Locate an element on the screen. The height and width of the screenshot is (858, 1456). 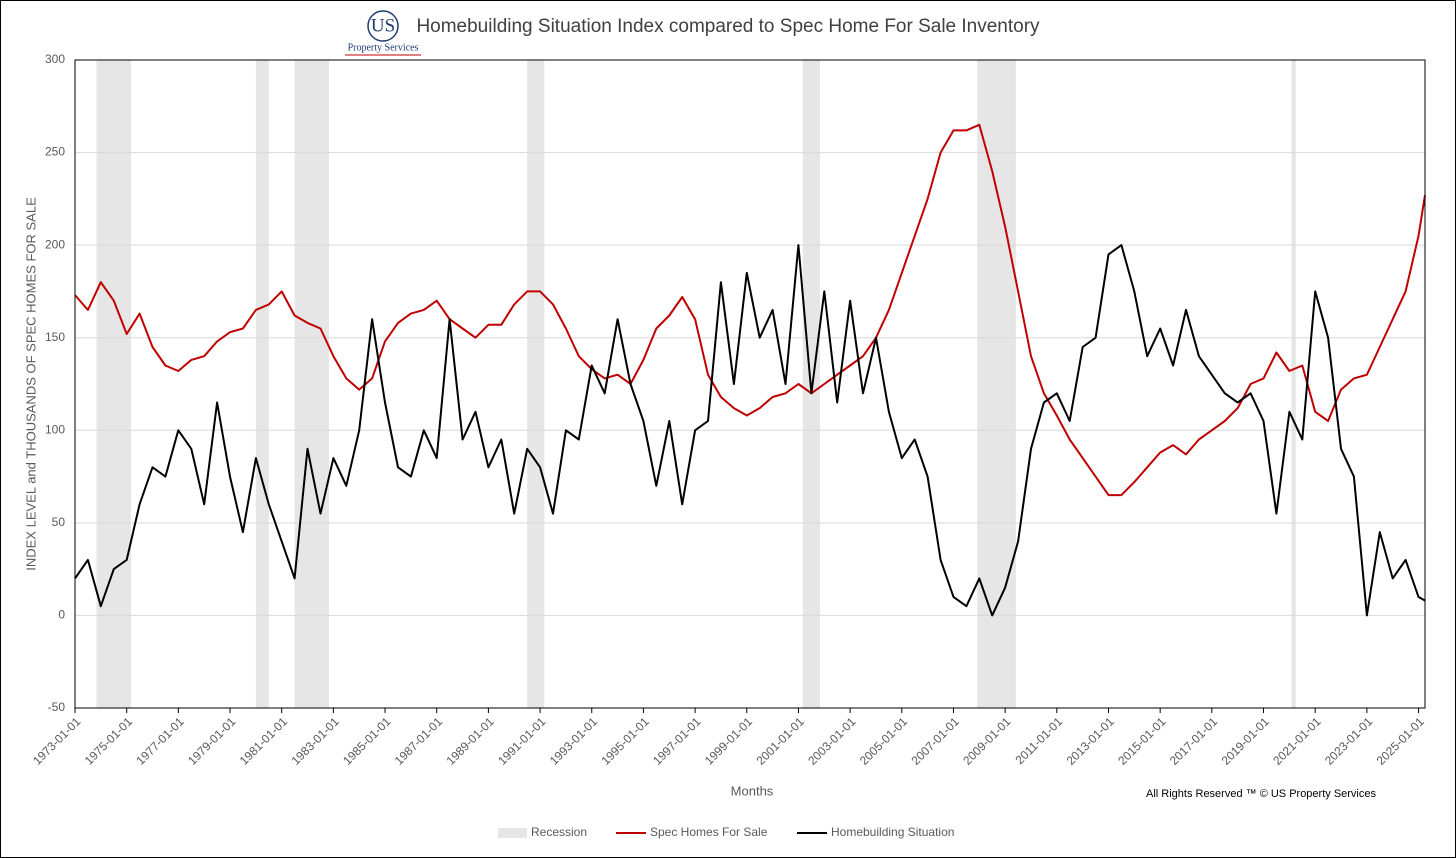
y-tick-label: 250 is located at coordinates (55, 152).